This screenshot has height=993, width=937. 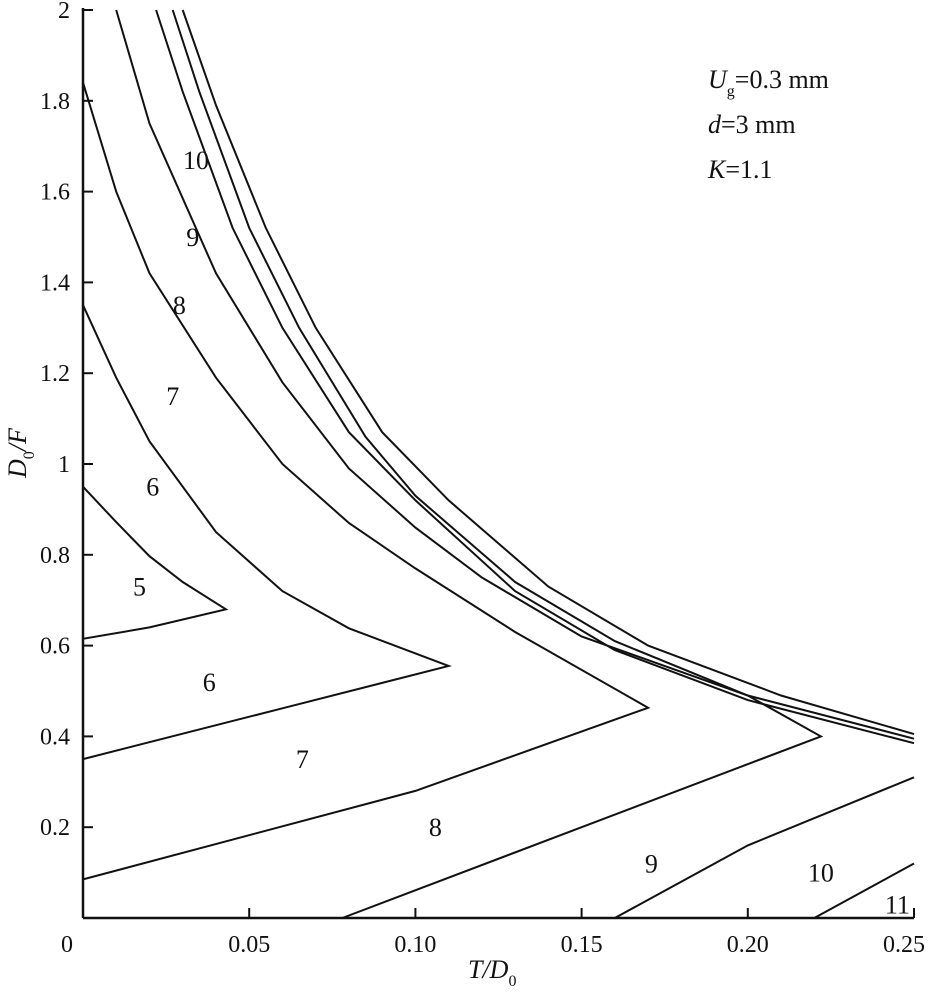 I want to click on y-tick-label: 0.2, so click(x=55, y=828).